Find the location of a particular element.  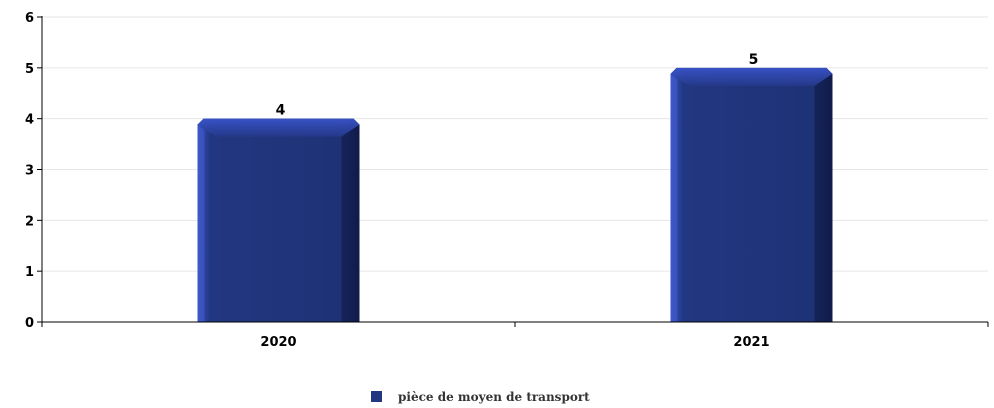

legend-swatch is located at coordinates (376, 396).